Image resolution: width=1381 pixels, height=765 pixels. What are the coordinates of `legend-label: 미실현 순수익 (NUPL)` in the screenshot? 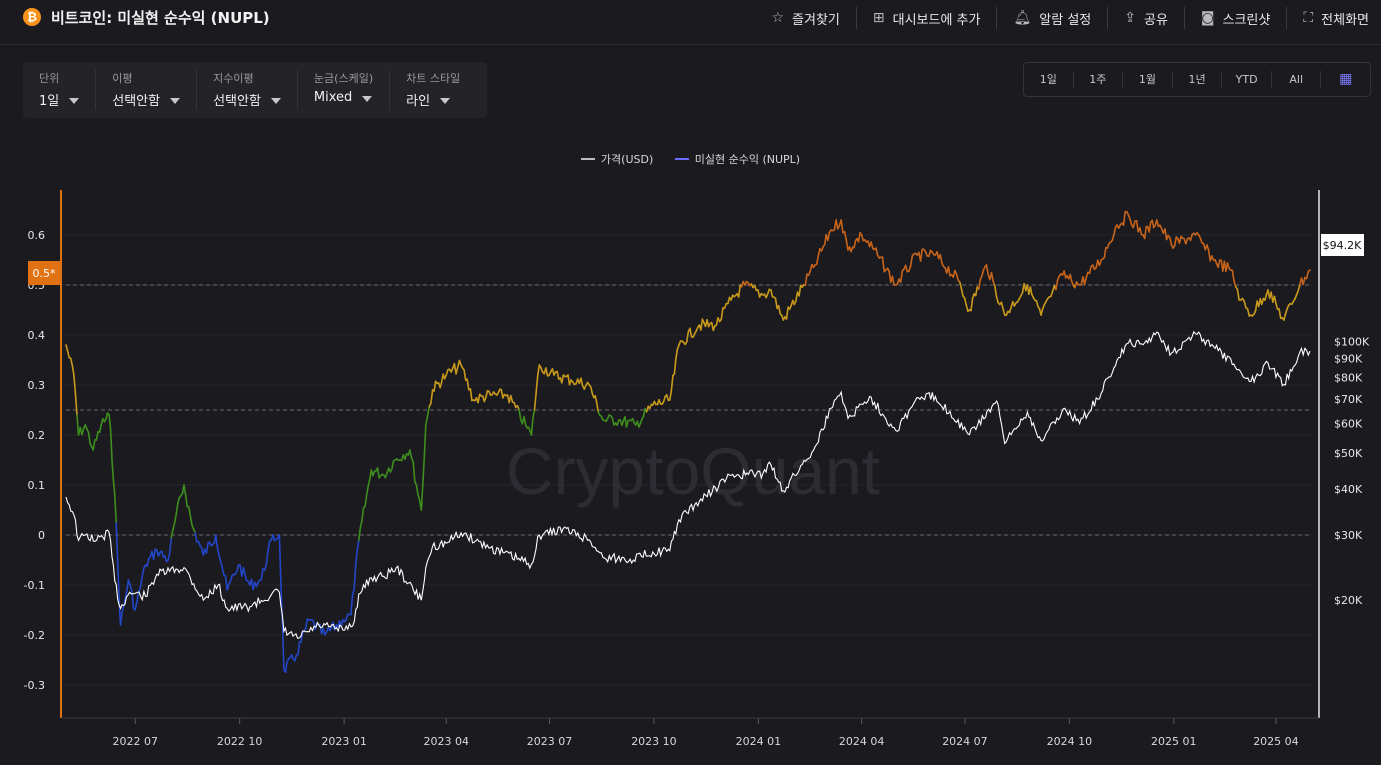 It's located at (747, 159).